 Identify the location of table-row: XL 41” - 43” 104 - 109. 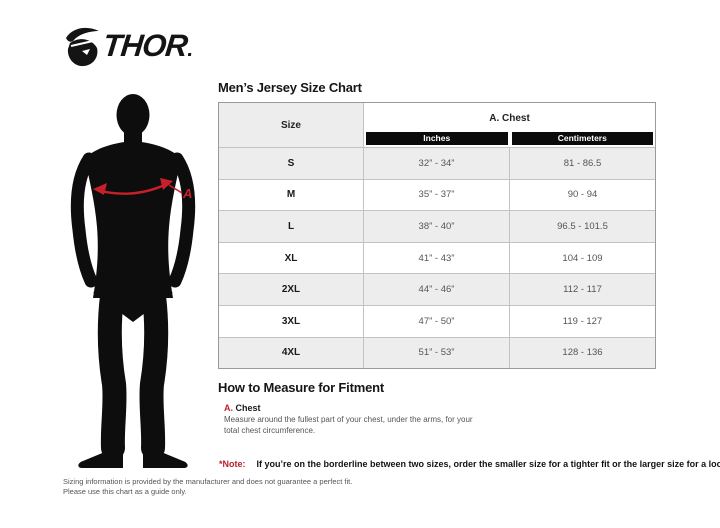
(437, 258).